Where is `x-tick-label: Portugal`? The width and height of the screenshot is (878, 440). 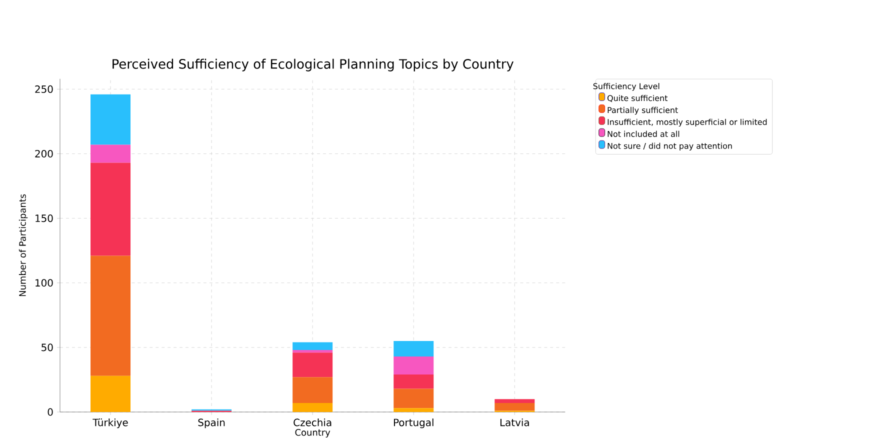
x-tick-label: Portugal is located at coordinates (414, 423).